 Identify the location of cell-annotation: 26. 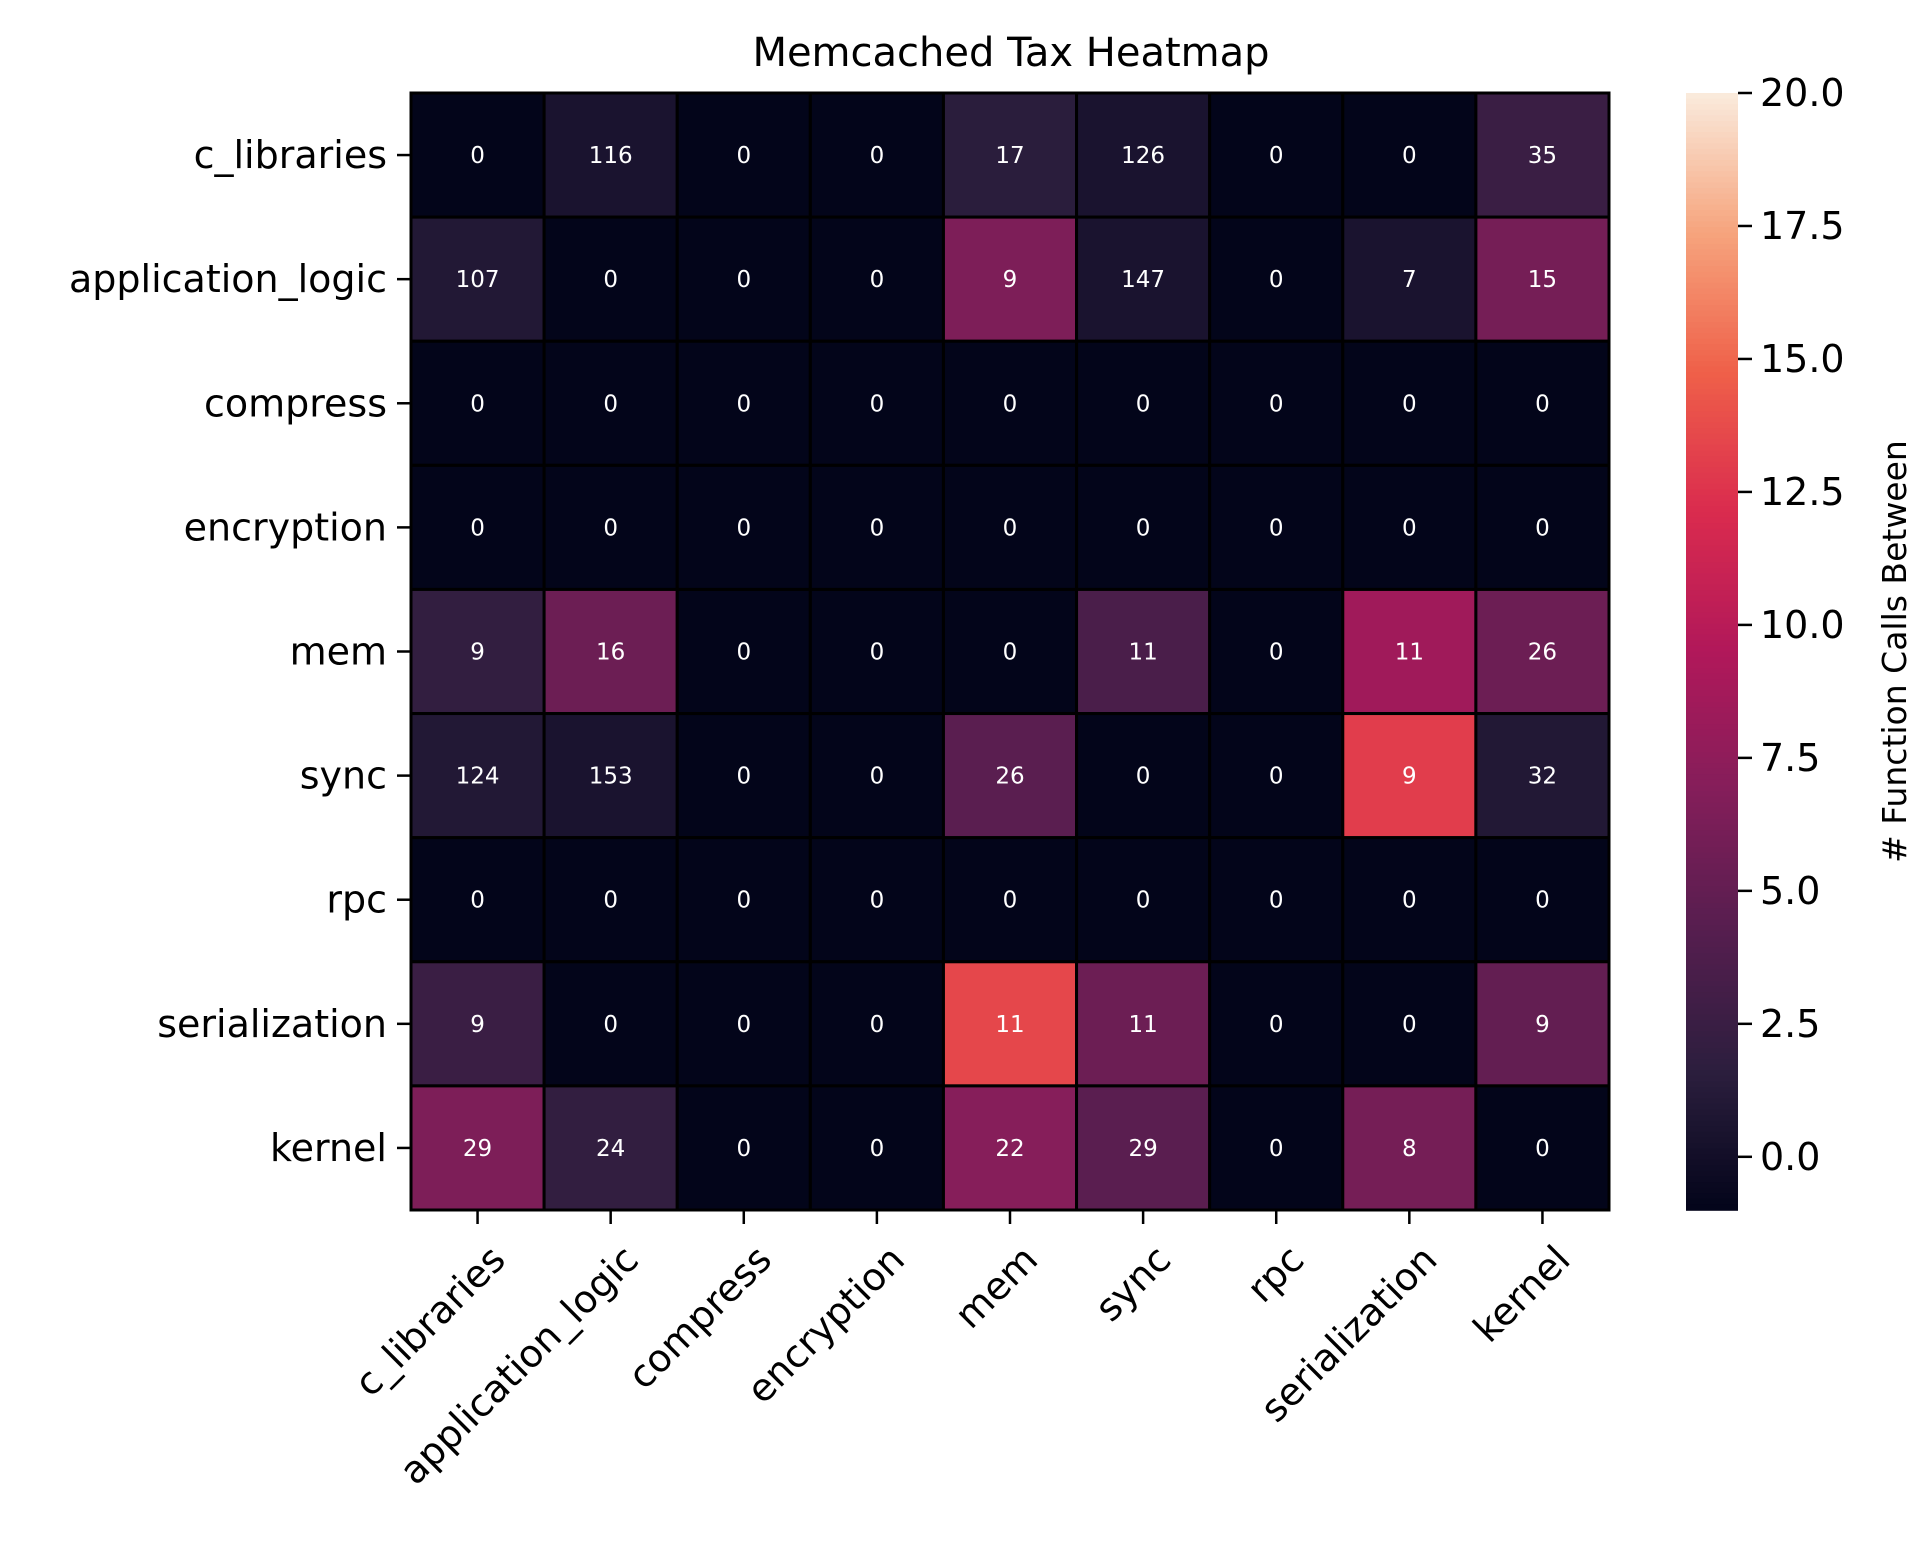
(1009, 777).